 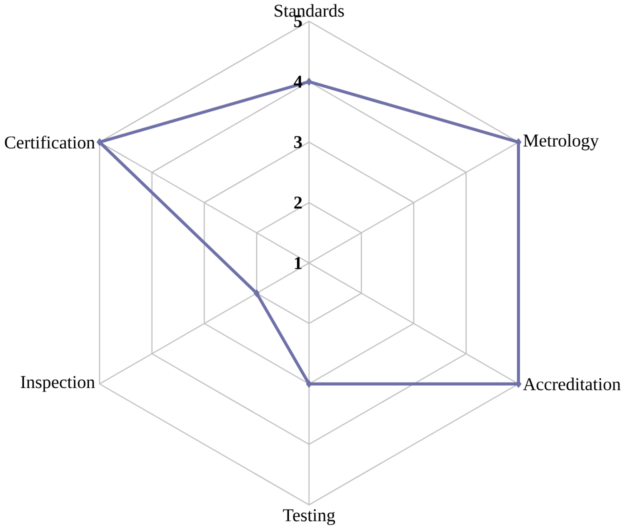 What do you see at coordinates (309, 517) in the screenshot?
I see `spoke-label: Testing` at bounding box center [309, 517].